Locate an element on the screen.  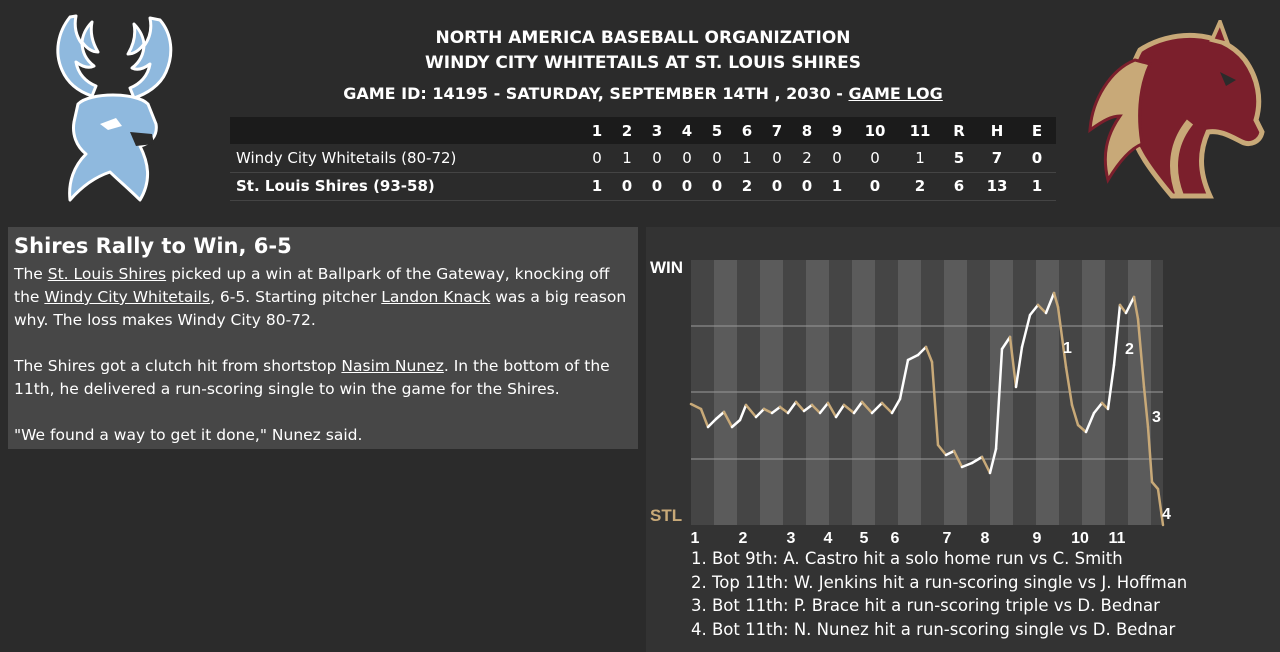
errors-header: E is located at coordinates (1037, 130).